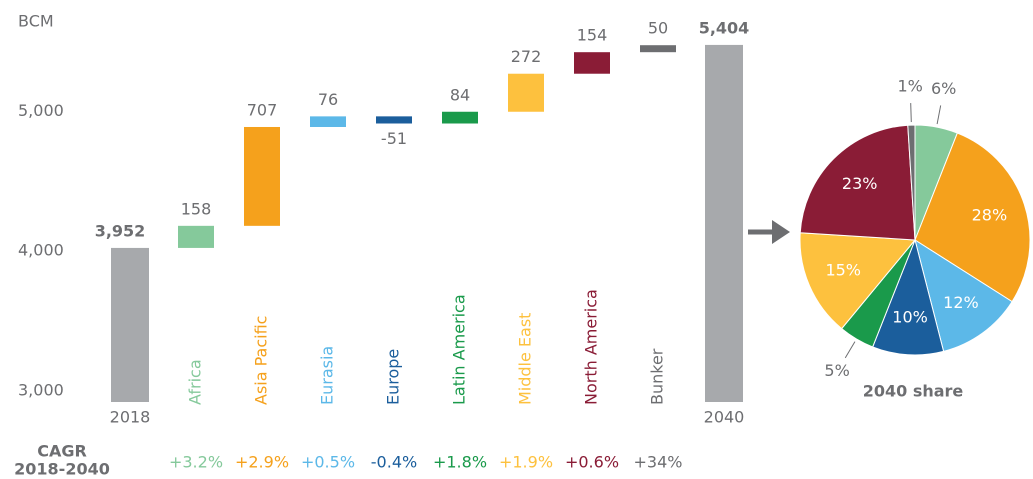 The height and width of the screenshot is (479, 1033). Describe the element at coordinates (262, 109) in the screenshot. I see `value-label: 707` at that location.